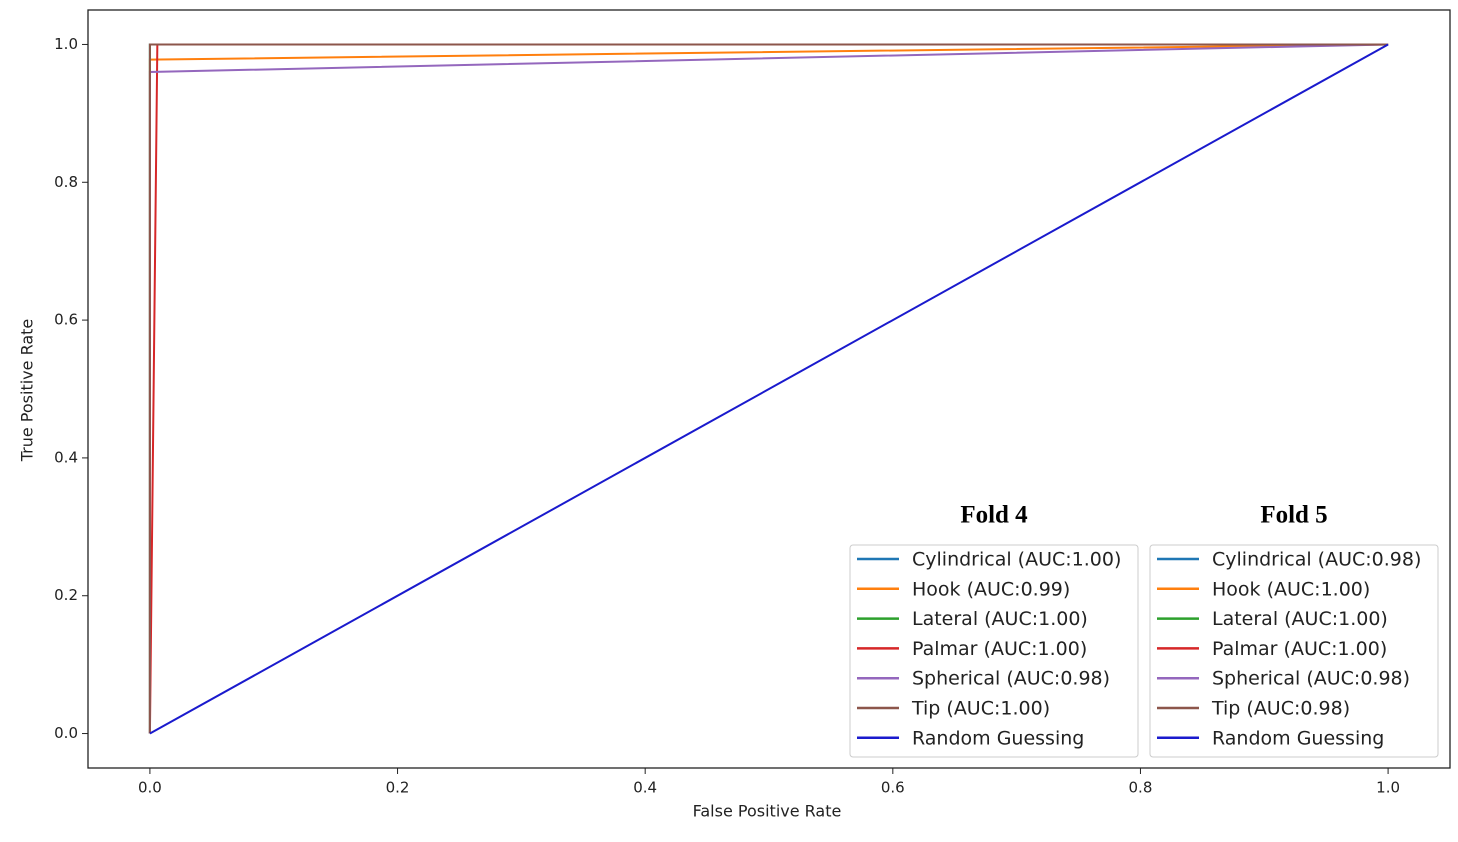 The image size is (1458, 842). I want to click on y-tick-label: 1.0, so click(66, 44).